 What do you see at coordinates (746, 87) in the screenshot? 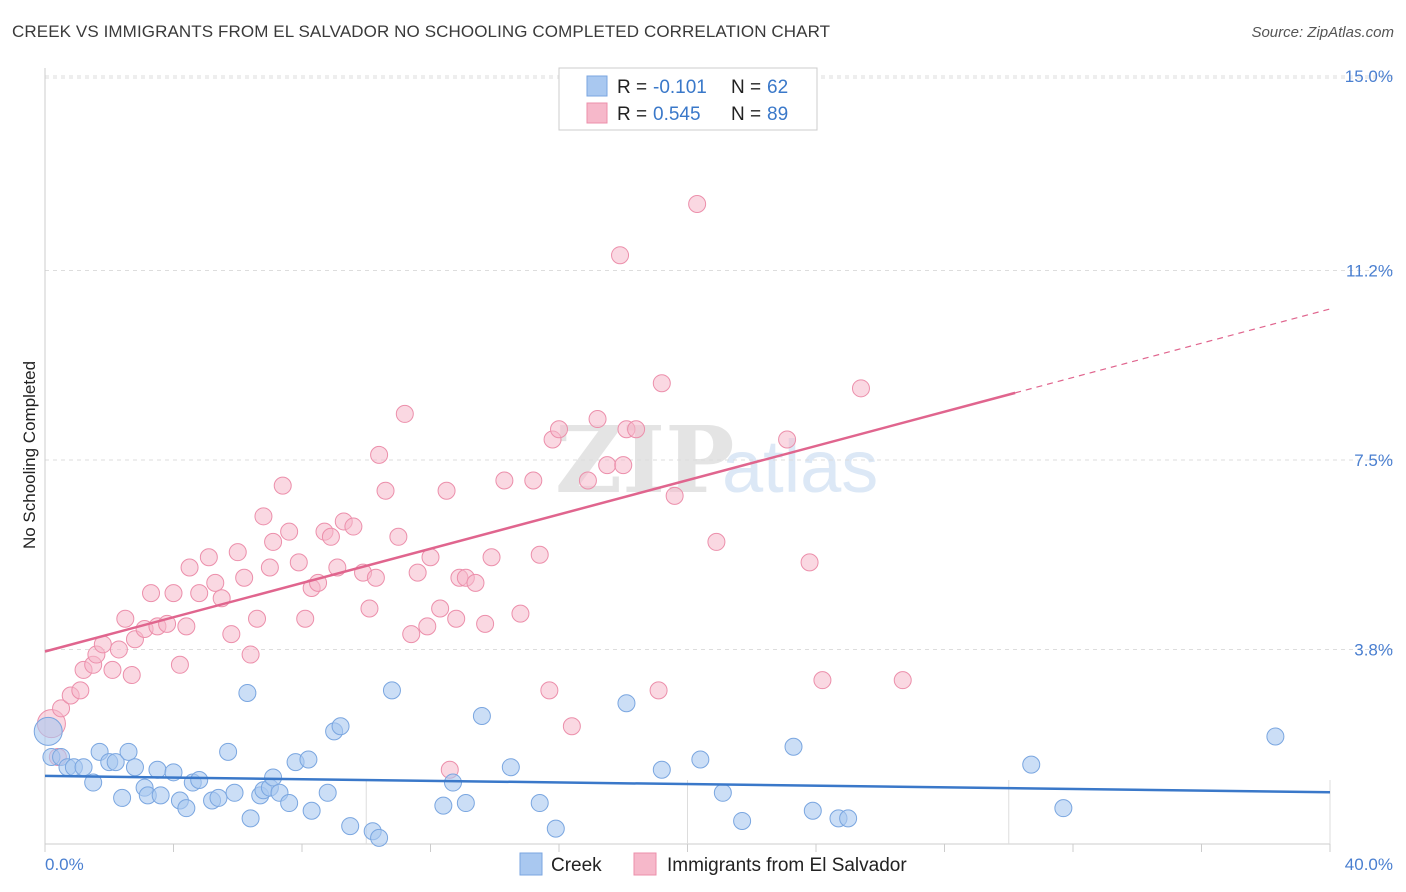
I see `legend-n-label-creek: N =` at bounding box center [746, 87].